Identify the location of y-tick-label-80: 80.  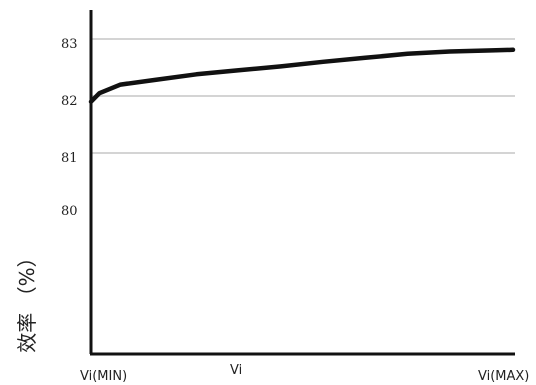
(69, 211).